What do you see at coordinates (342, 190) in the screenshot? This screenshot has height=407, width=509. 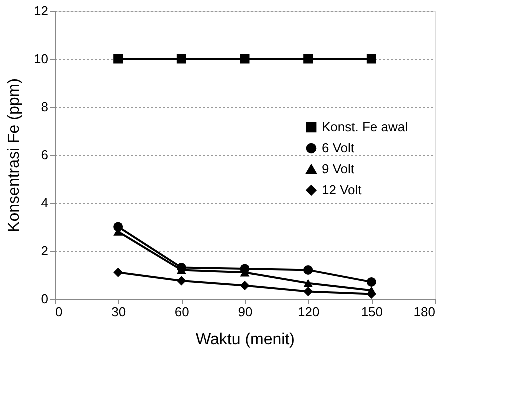 I see `legend-label: 12 Volt` at bounding box center [342, 190].